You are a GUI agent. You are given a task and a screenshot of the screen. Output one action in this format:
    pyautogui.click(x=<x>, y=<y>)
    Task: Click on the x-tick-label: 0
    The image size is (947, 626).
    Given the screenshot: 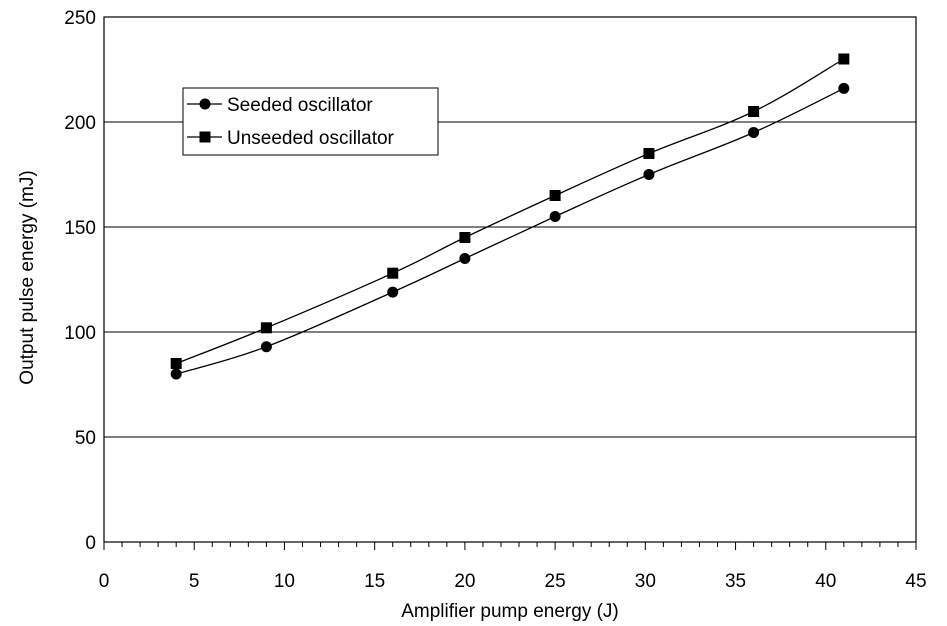 What is the action you would take?
    pyautogui.click(x=104, y=581)
    